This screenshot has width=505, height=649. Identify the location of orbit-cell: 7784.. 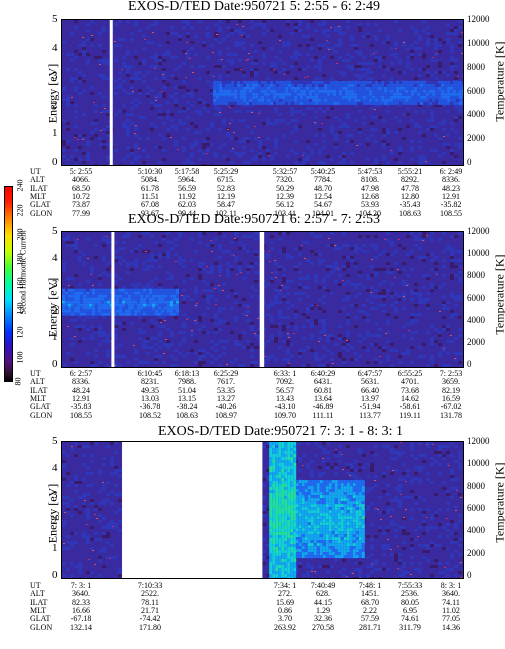
(323, 180).